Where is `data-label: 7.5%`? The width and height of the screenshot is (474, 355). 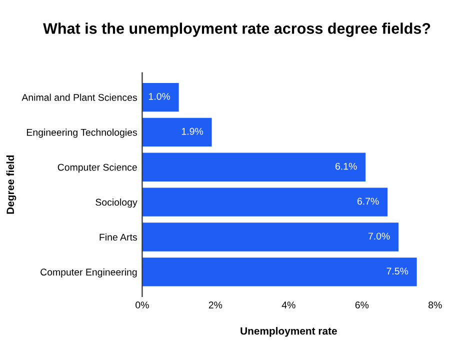 data-label: 7.5% is located at coordinates (397, 271).